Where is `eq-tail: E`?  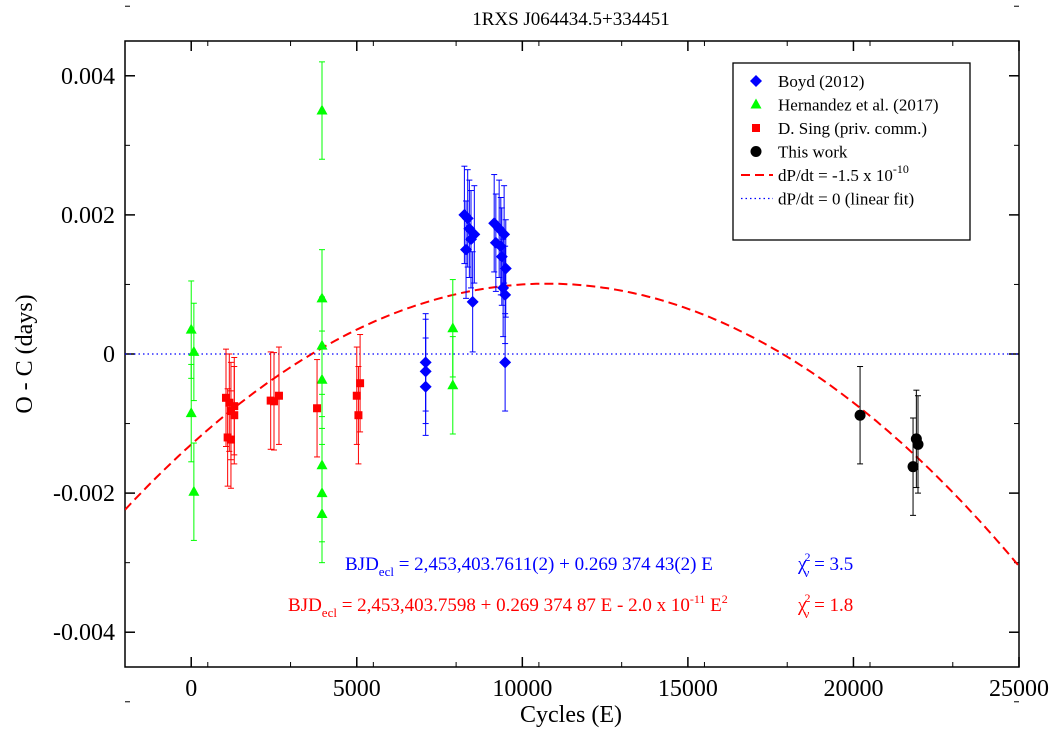 eq-tail: E is located at coordinates (713, 605).